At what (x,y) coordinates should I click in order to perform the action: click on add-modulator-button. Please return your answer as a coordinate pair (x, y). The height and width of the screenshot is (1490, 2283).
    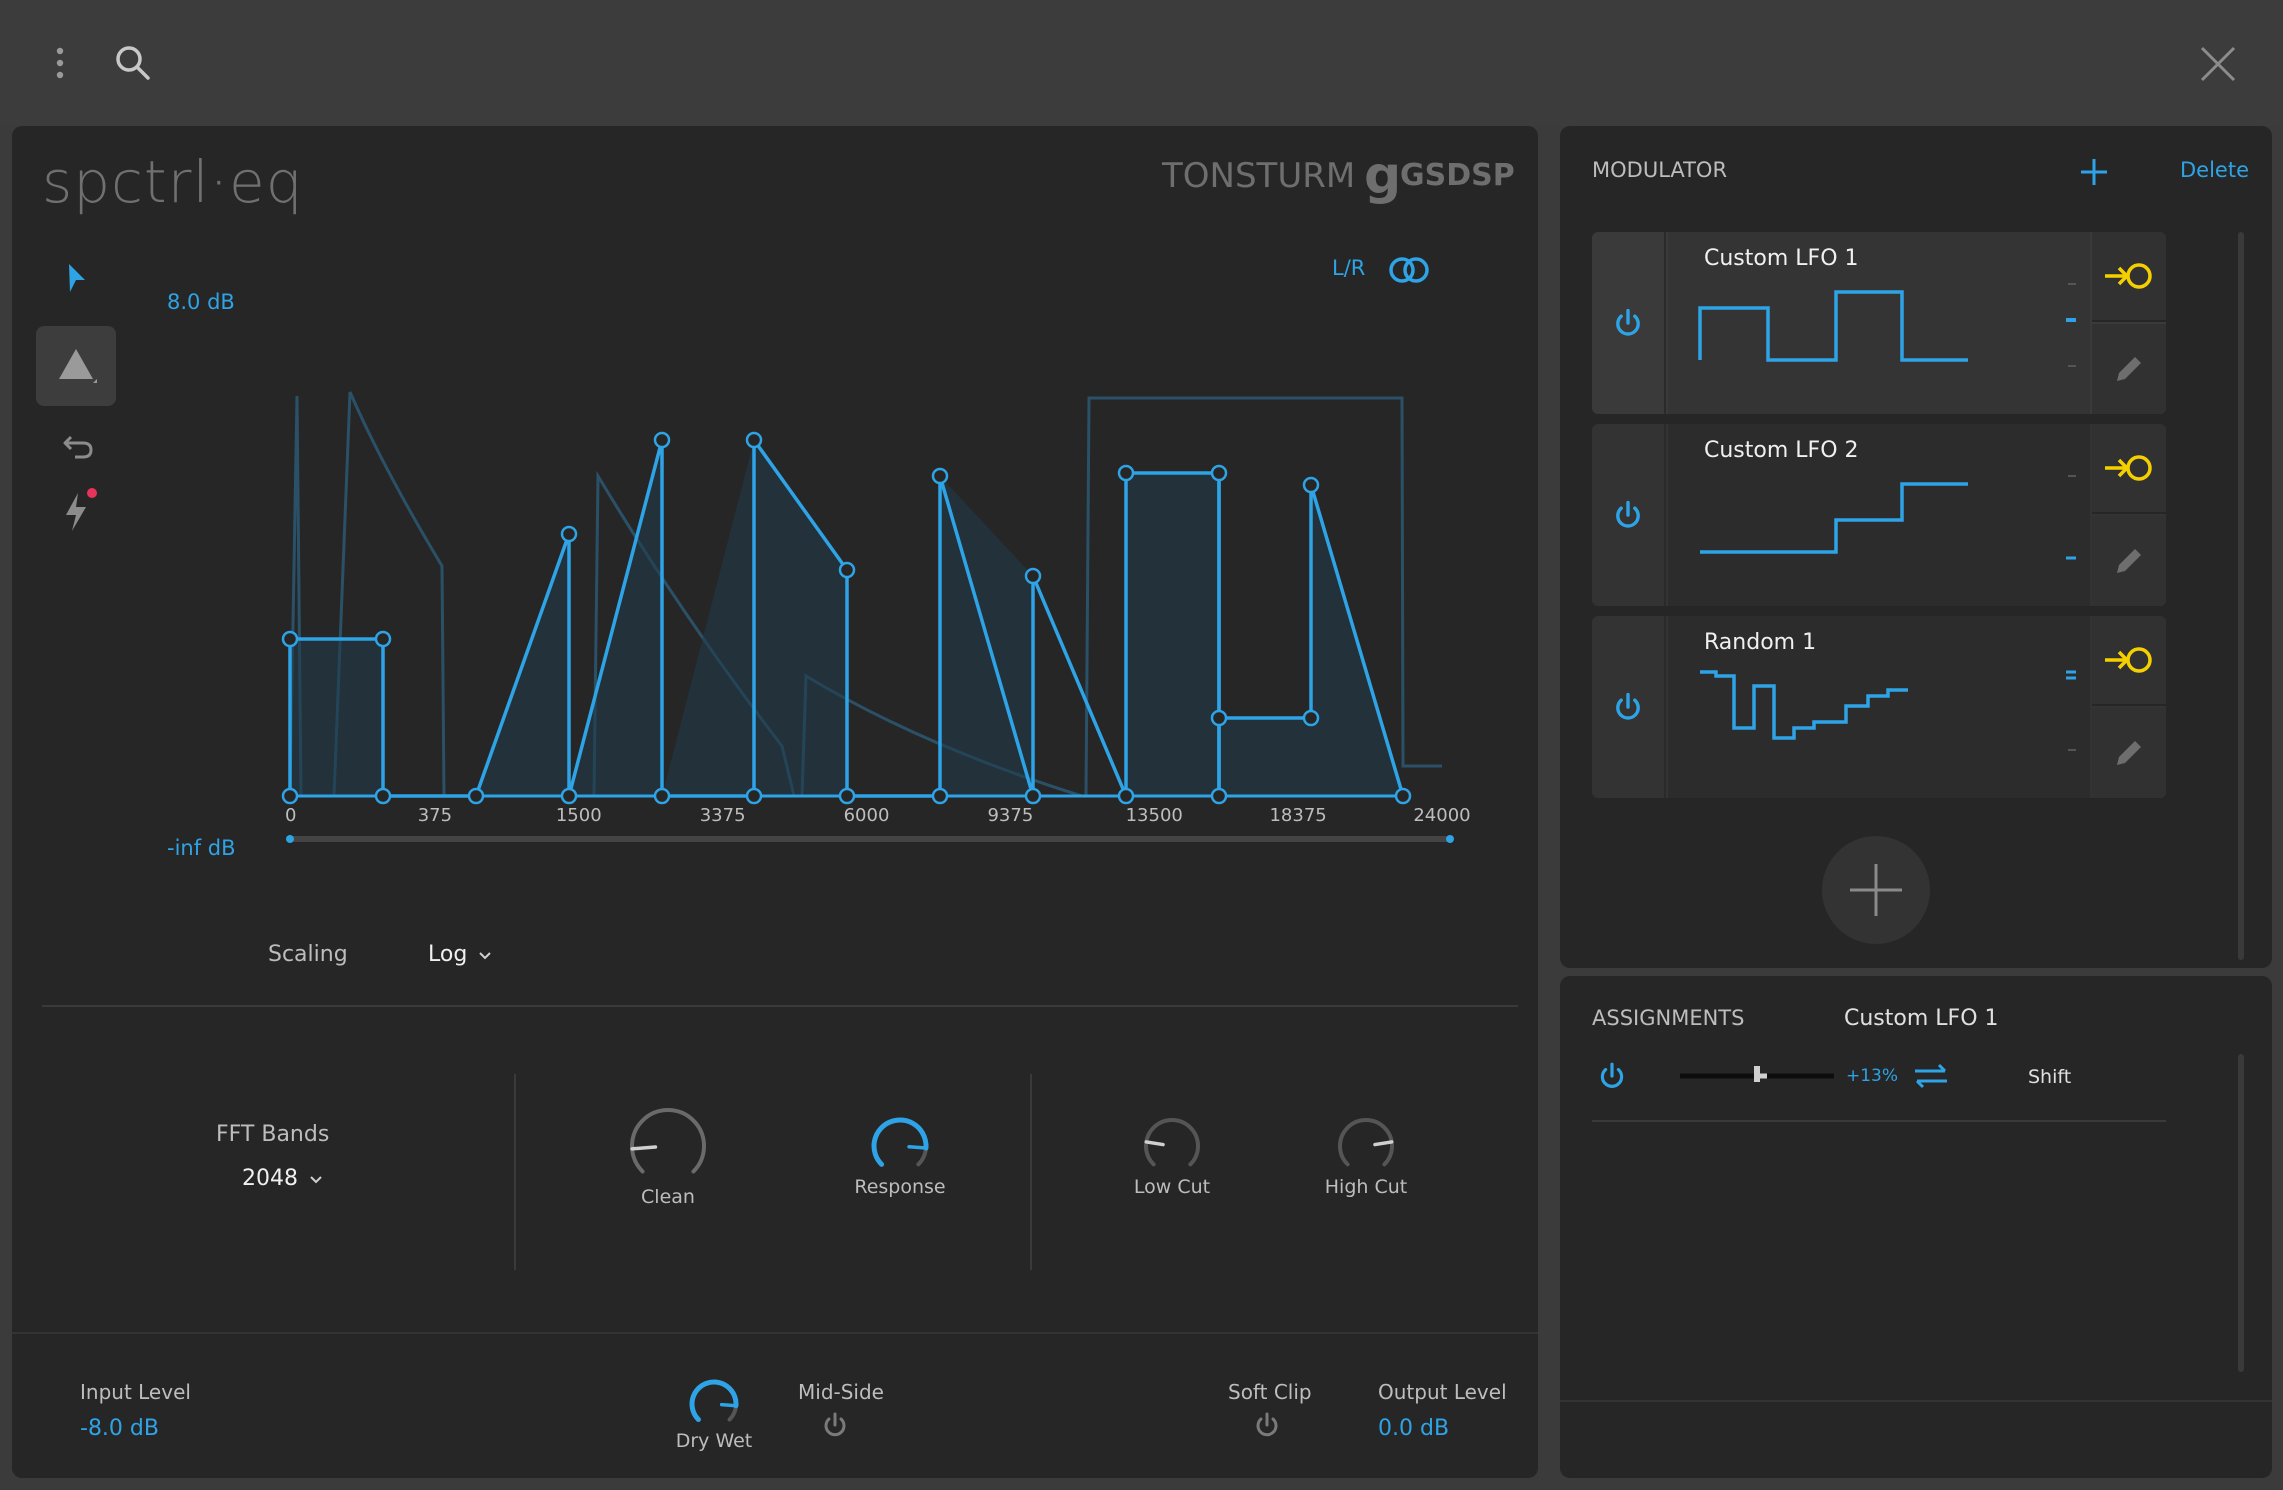
    Looking at the image, I should click on (1876, 890).